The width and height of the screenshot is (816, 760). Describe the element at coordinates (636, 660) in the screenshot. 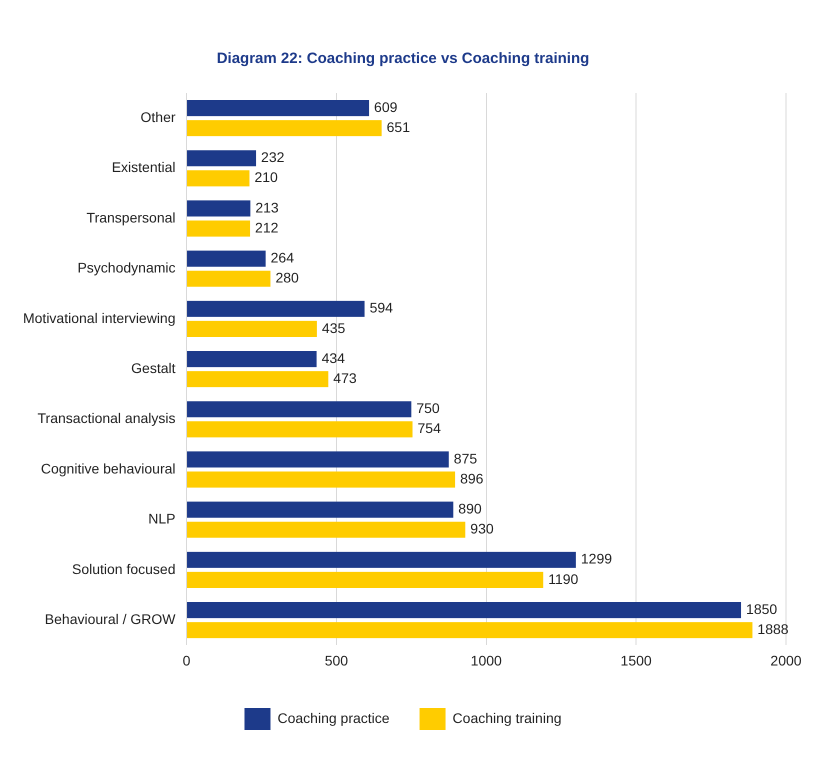

I see `x-tick-label: 1500` at that location.